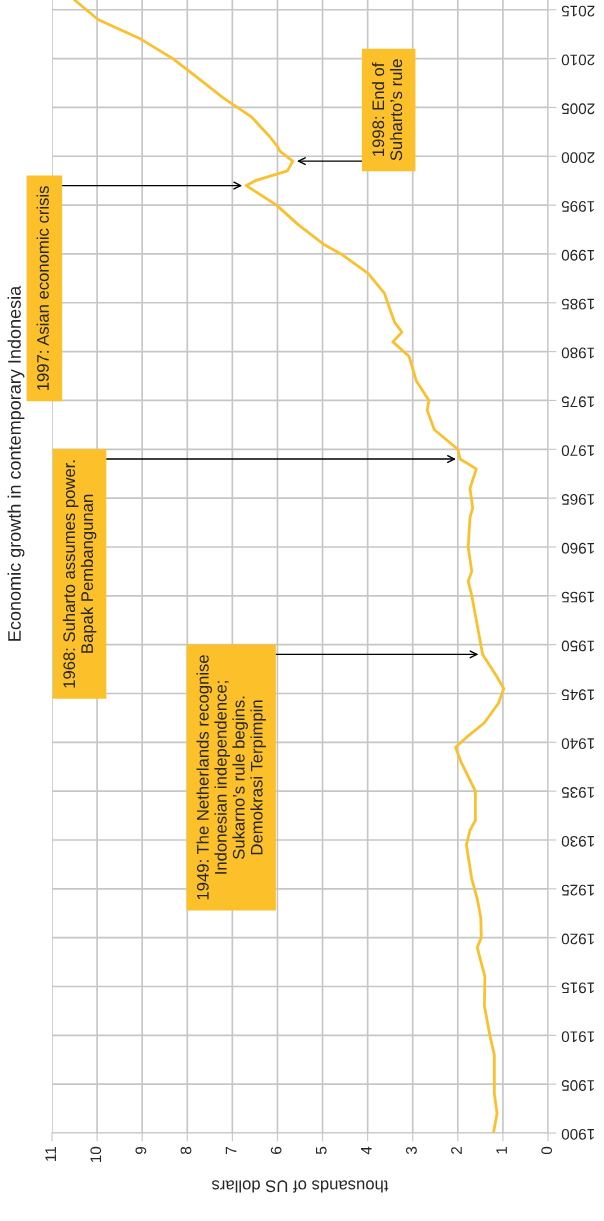 The width and height of the screenshot is (604, 1221). What do you see at coordinates (96, 1154) in the screenshot?
I see `x-tick-label: 10` at bounding box center [96, 1154].